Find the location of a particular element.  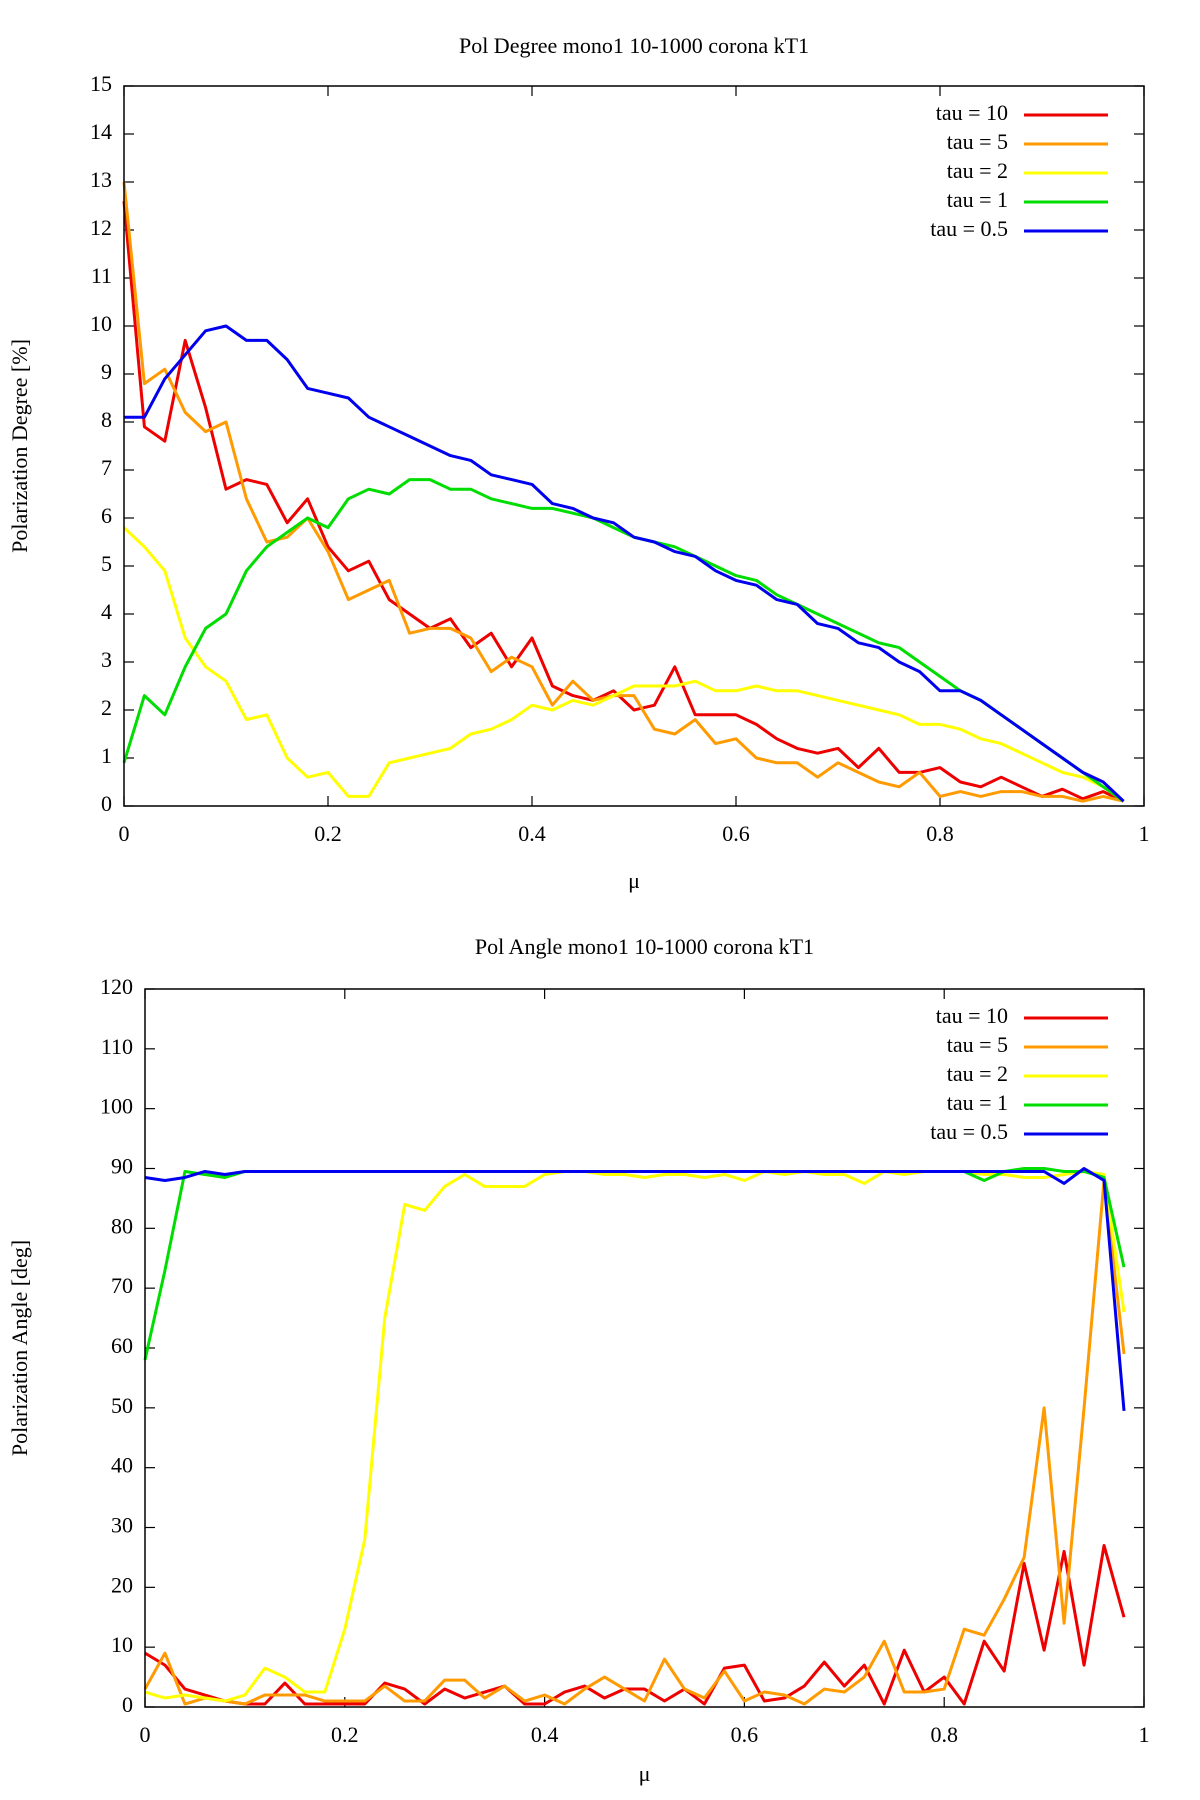

y-axis-label: Polarization Angle [deg] is located at coordinates (19, 1348).